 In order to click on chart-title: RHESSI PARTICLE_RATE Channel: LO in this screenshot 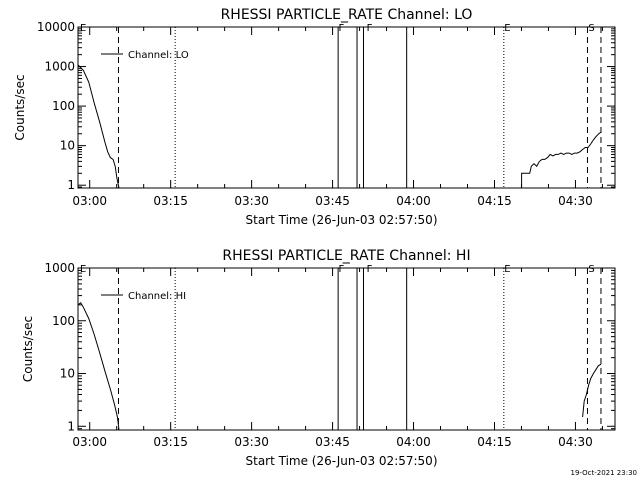, I will do `click(347, 15)`.